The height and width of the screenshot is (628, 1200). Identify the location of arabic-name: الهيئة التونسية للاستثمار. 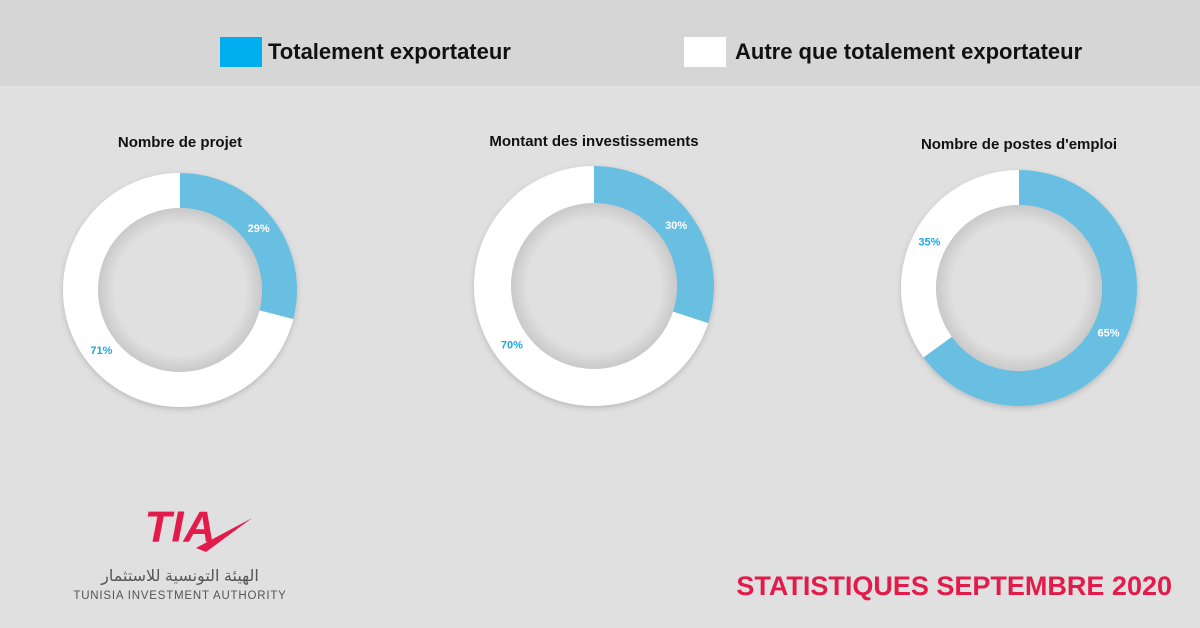
(179, 577).